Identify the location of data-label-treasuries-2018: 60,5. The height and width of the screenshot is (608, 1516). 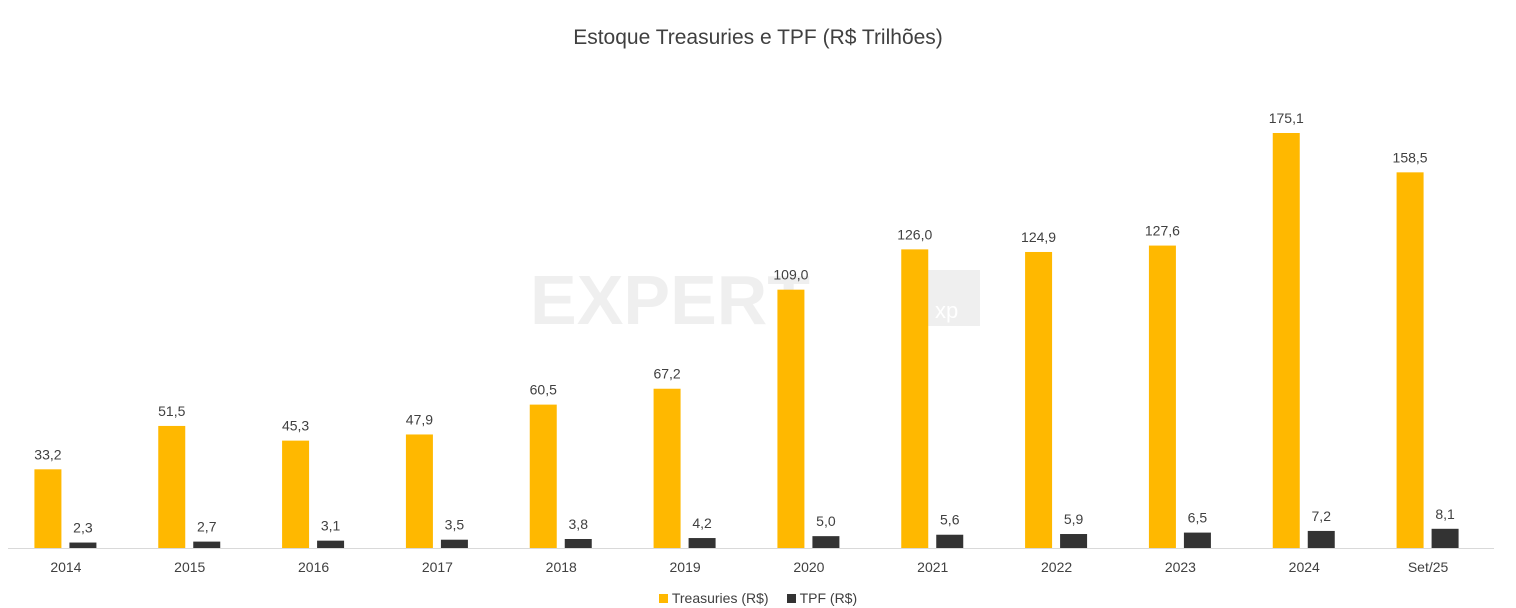
(543, 390).